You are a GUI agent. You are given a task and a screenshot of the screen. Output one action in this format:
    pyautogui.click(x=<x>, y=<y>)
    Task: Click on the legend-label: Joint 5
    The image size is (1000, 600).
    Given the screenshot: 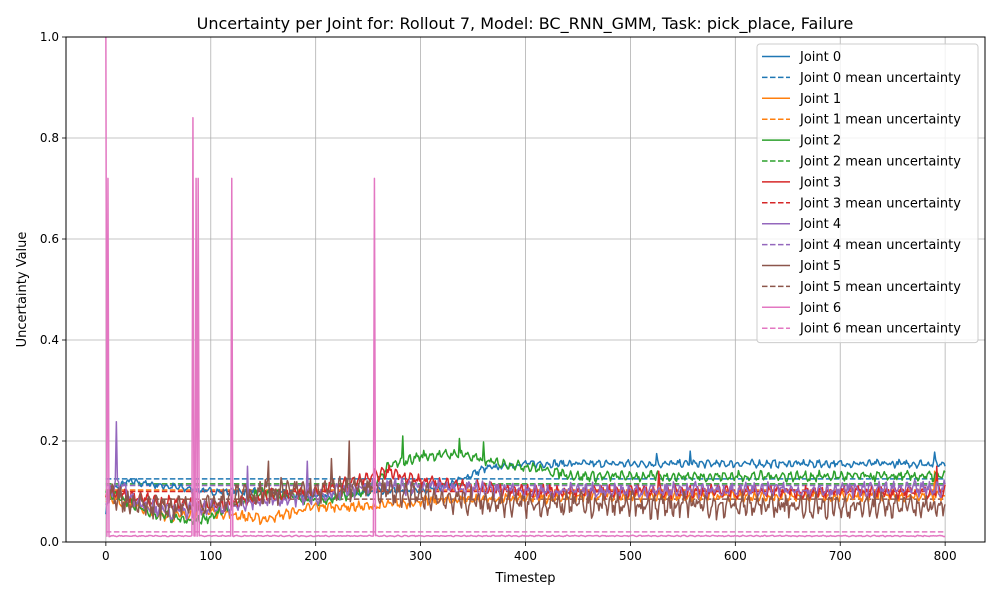 What is the action you would take?
    pyautogui.click(x=820, y=266)
    